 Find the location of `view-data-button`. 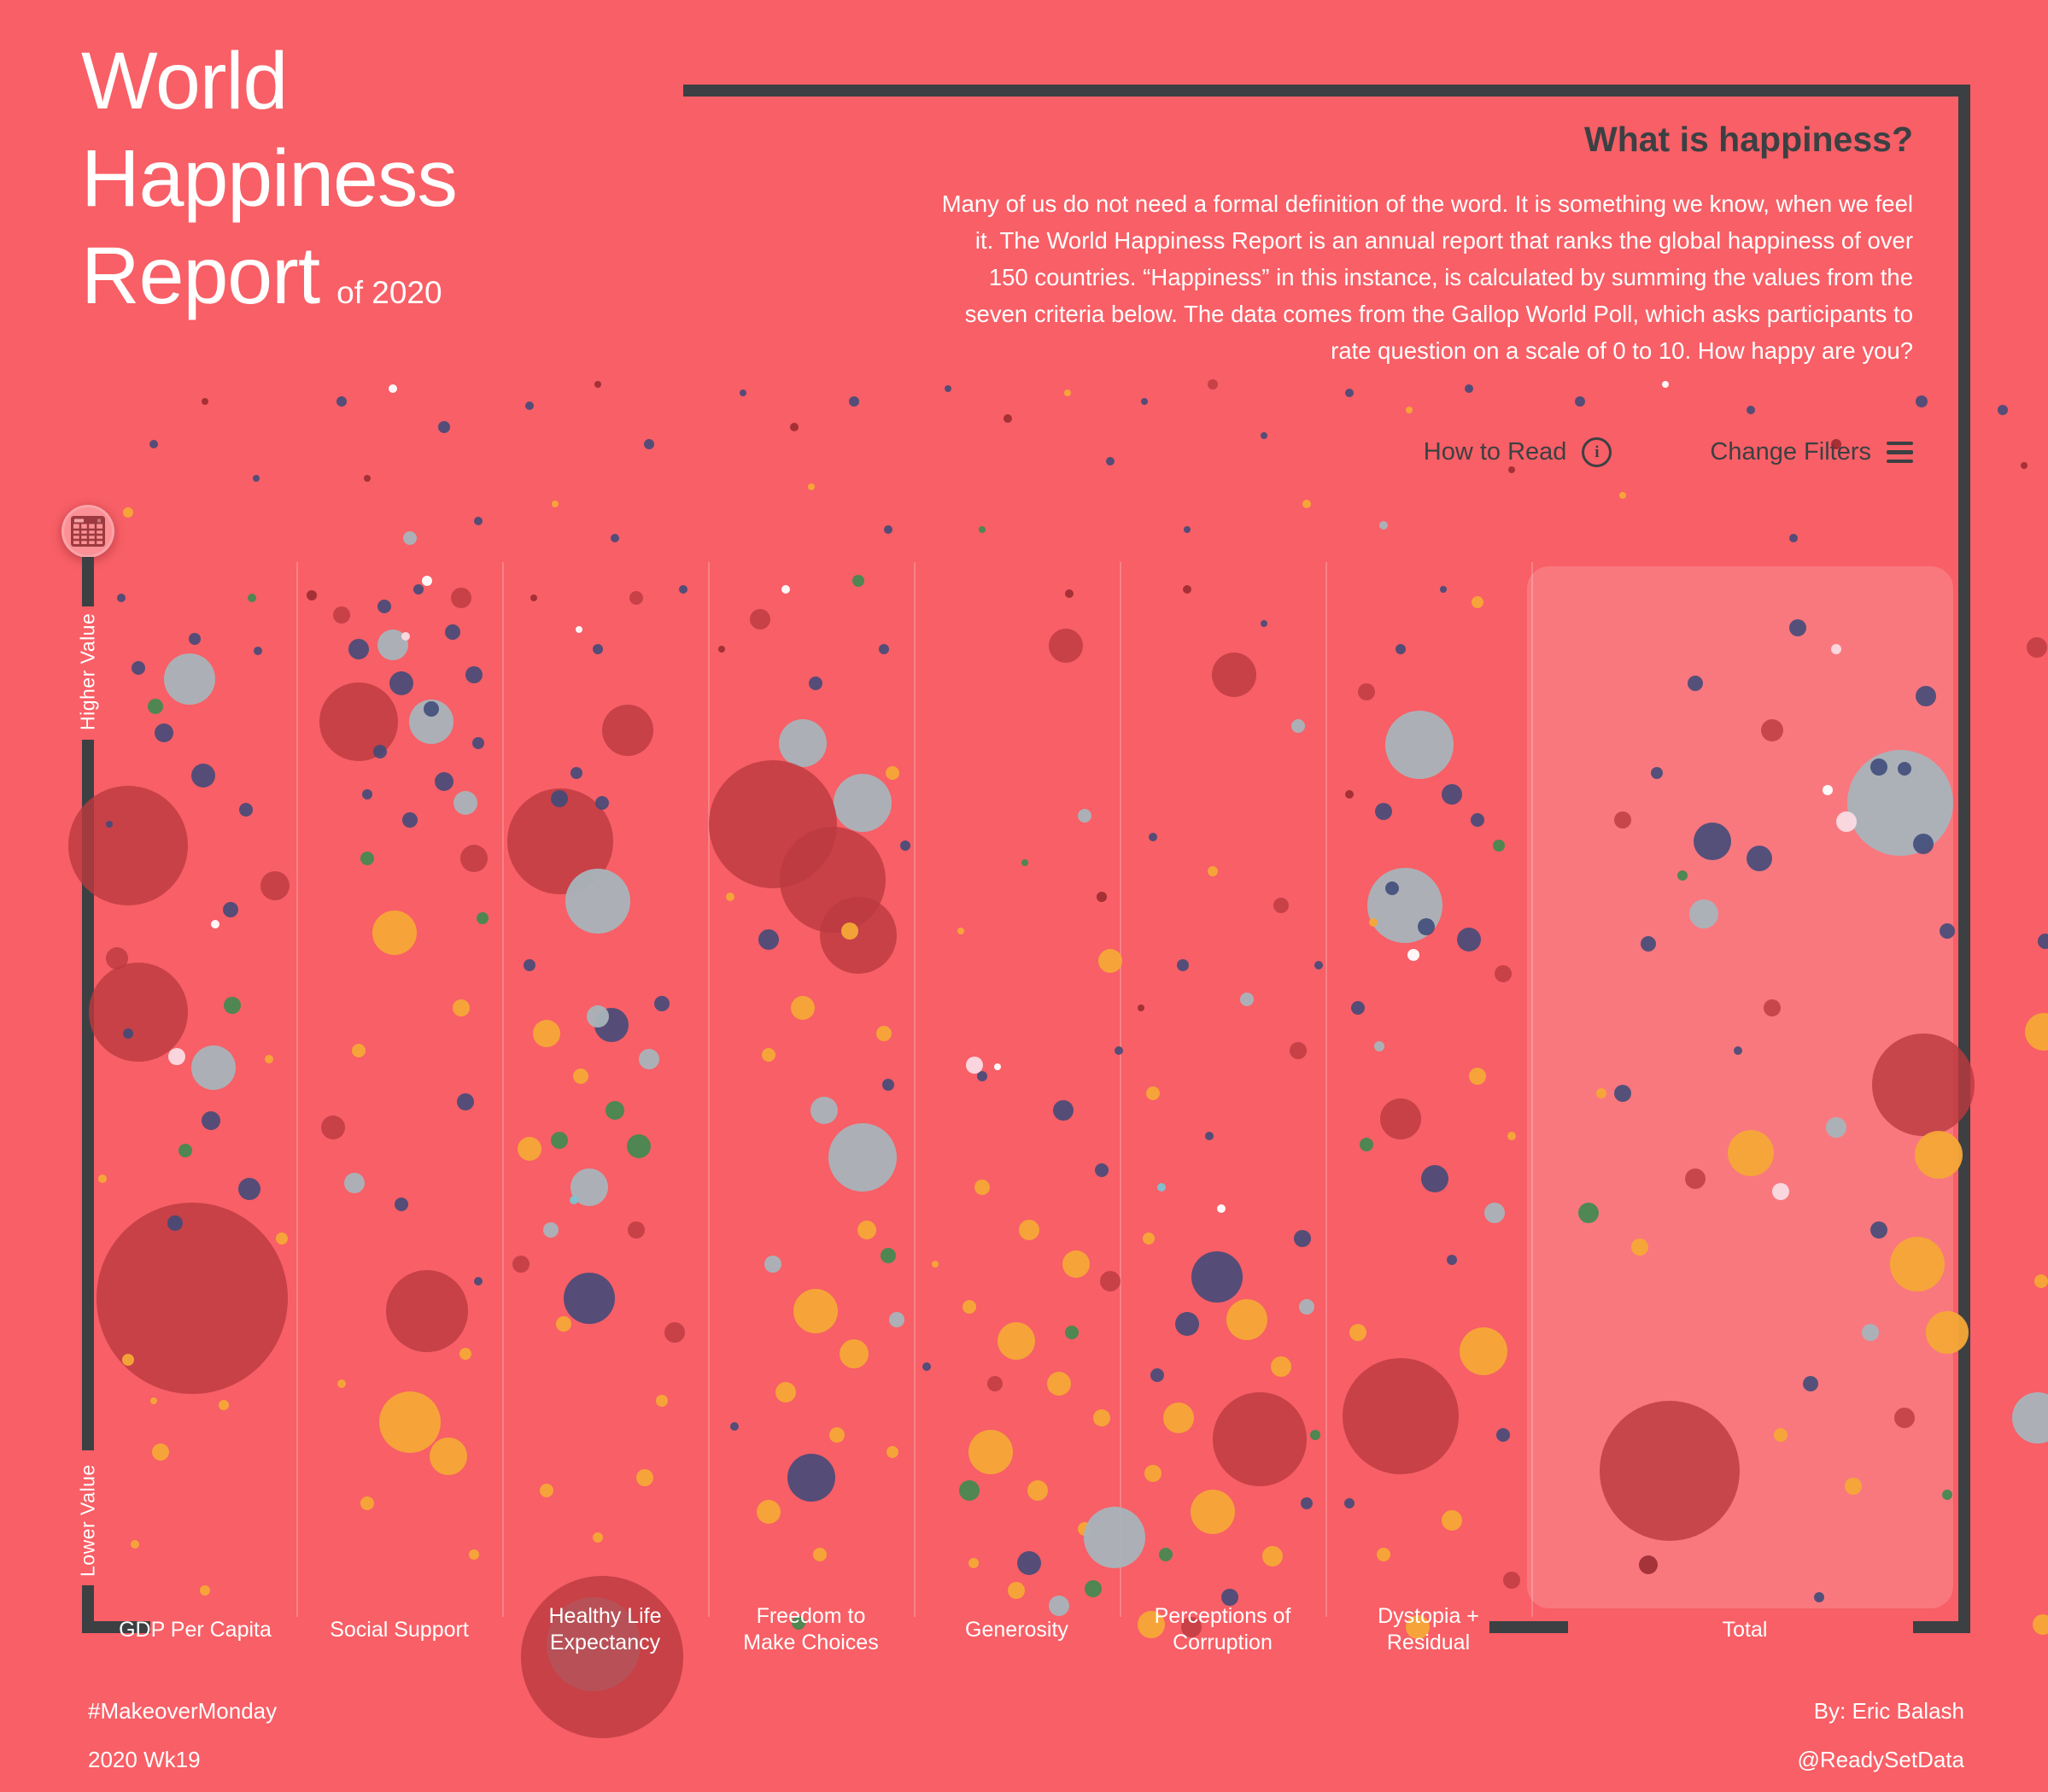

view-data-button is located at coordinates (87, 532).